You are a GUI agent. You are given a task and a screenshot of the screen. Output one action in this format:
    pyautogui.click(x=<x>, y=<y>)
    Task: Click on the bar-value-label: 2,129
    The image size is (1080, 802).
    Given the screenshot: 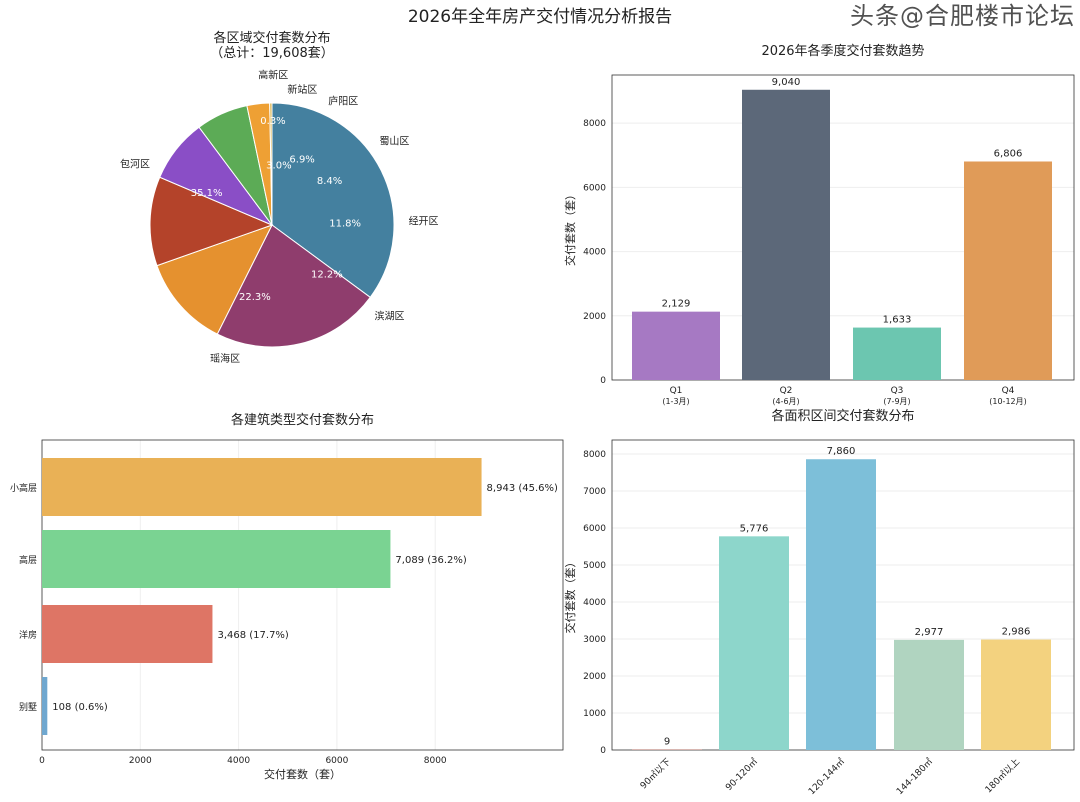 What is the action you would take?
    pyautogui.click(x=676, y=304)
    